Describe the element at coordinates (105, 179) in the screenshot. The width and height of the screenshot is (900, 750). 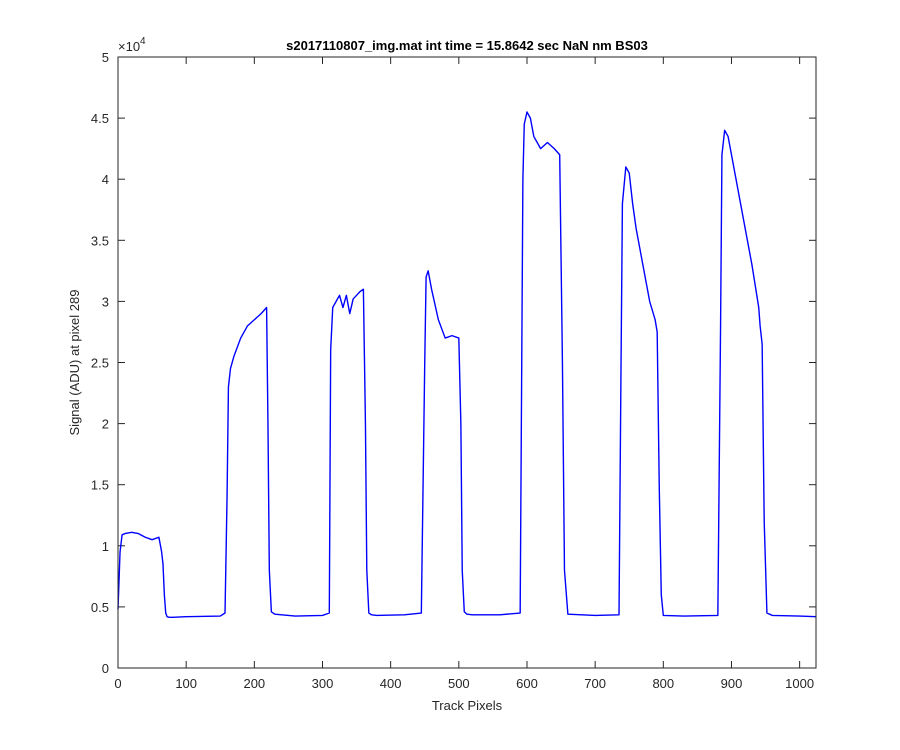
I see `y-tick-label: 4` at that location.